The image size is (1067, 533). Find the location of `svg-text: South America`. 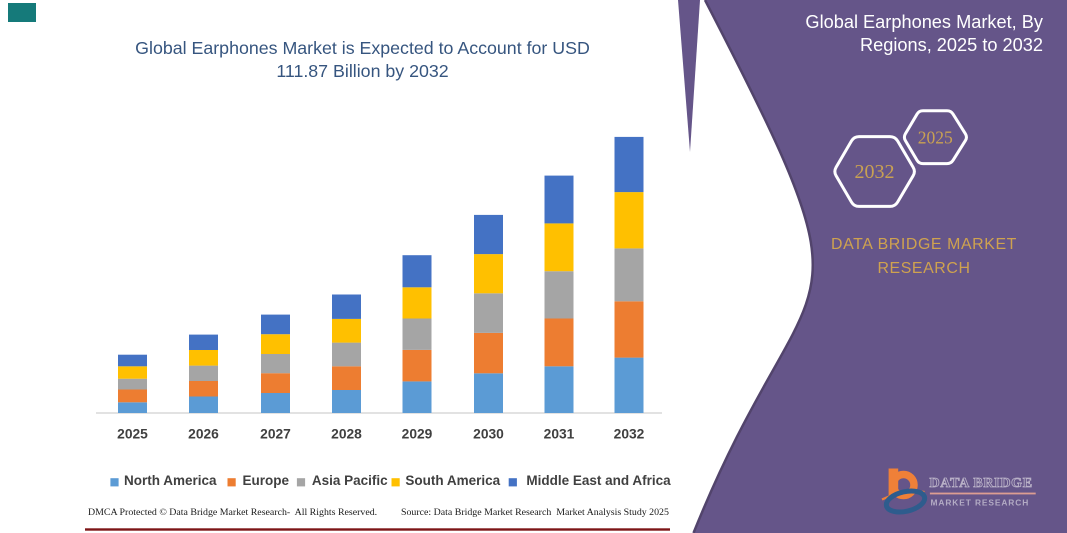

svg-text: South America is located at coordinates (452, 480).